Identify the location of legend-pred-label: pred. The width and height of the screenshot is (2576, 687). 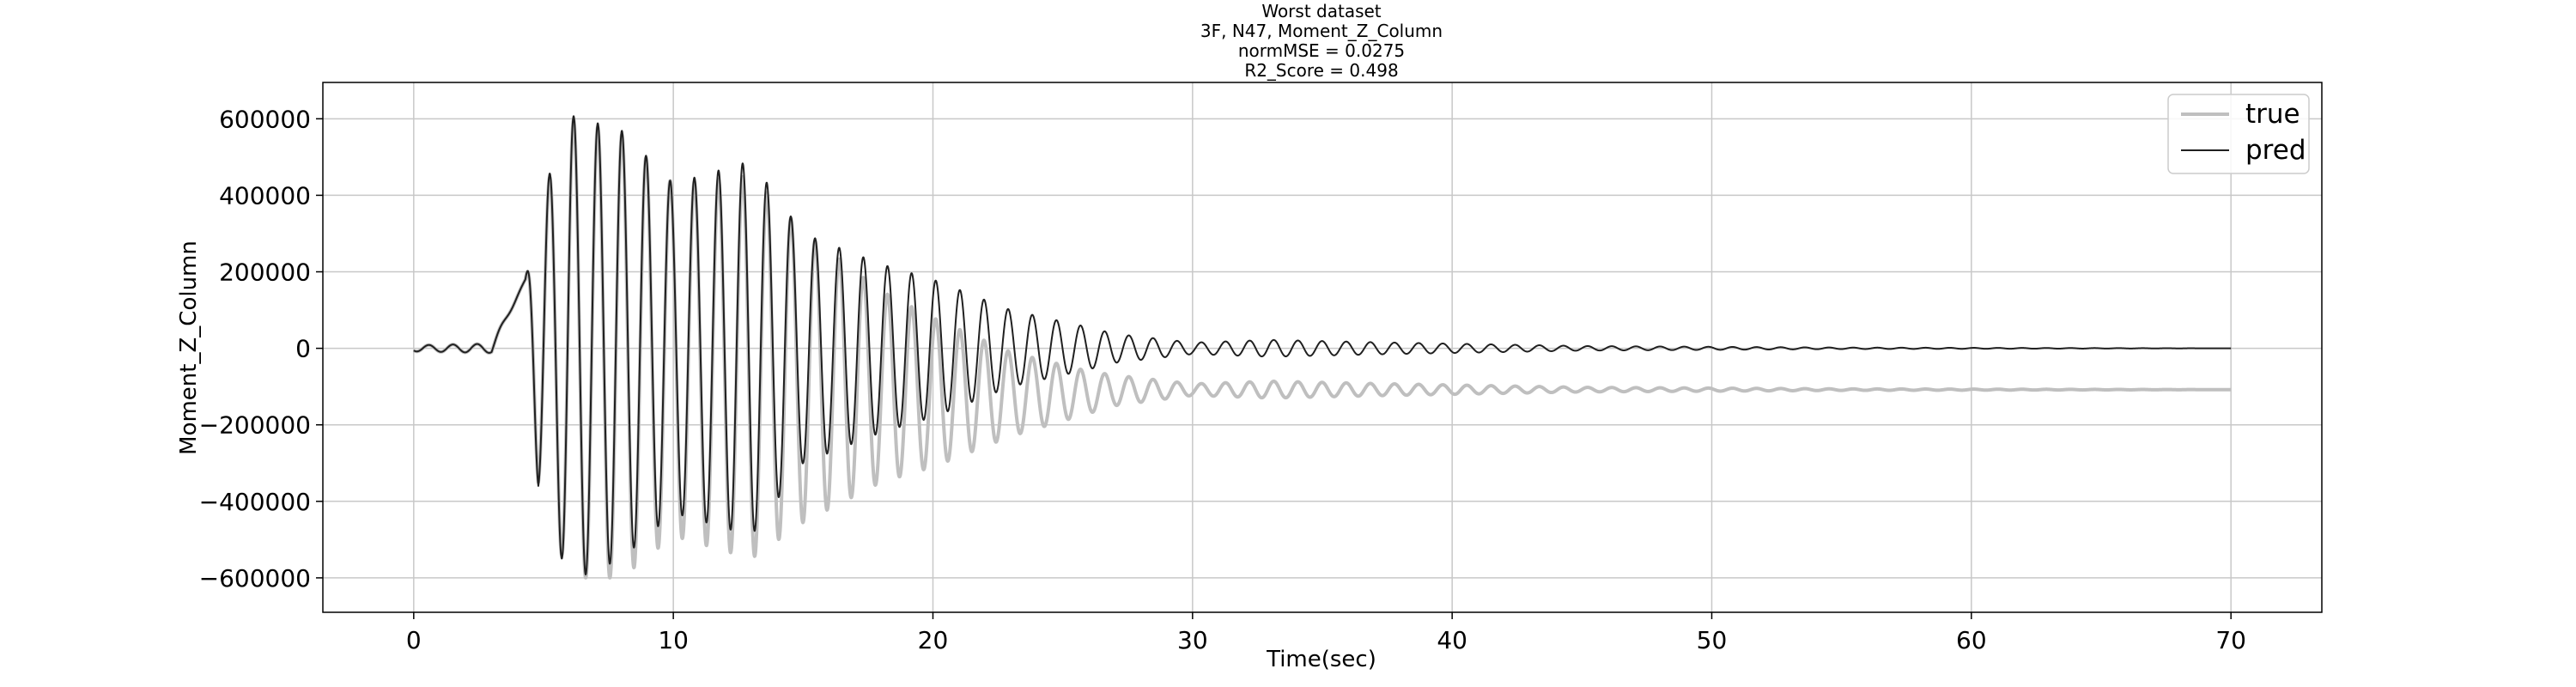
(2275, 150).